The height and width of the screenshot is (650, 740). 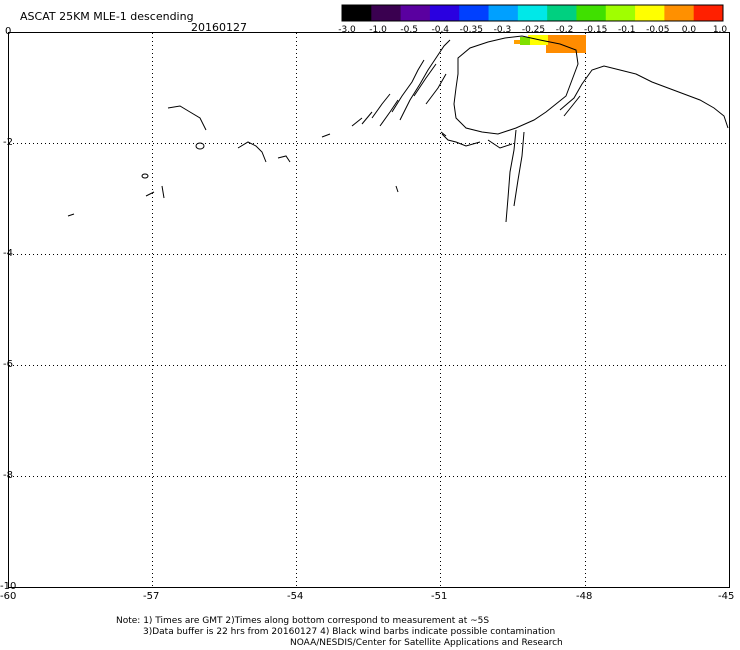 What do you see at coordinates (596, 30) in the screenshot?
I see `colorbar-label: -0.15` at bounding box center [596, 30].